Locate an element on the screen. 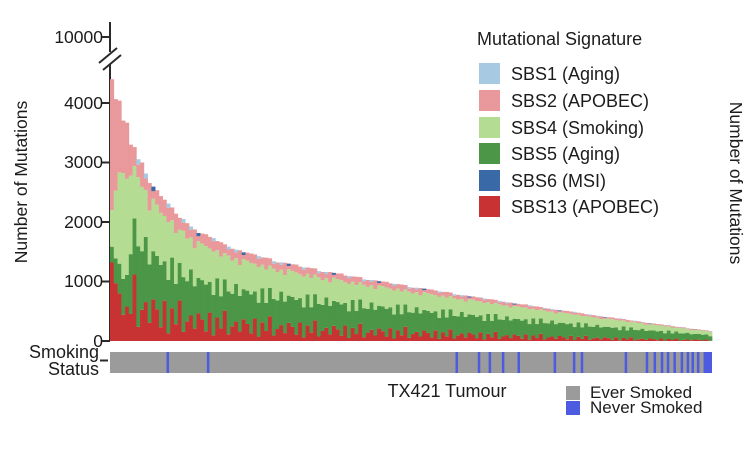 The height and width of the screenshot is (452, 750). y-axis-title-right: Number of Mutations is located at coordinates (736, 183).